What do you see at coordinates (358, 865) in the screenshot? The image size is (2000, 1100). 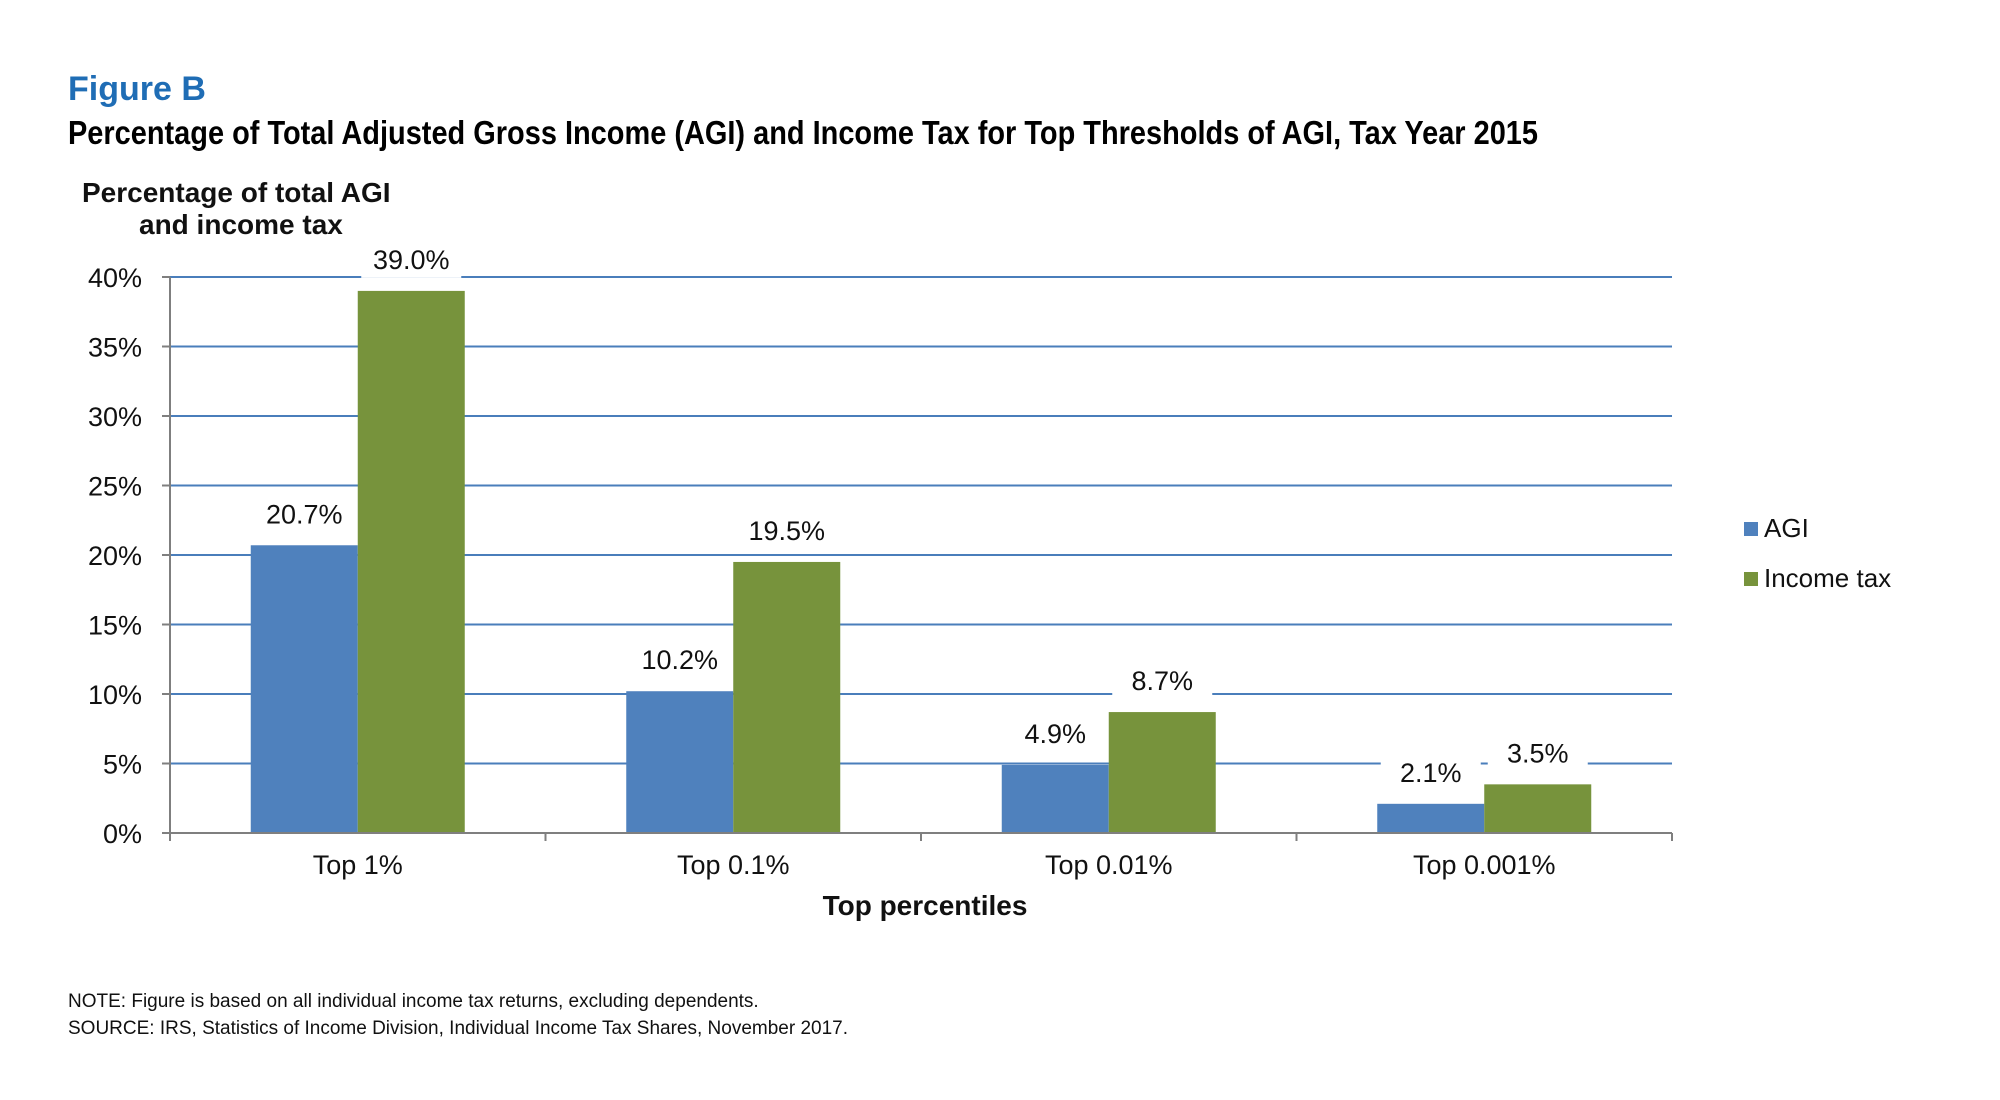 I see `x-tick-label: Top 1%` at bounding box center [358, 865].